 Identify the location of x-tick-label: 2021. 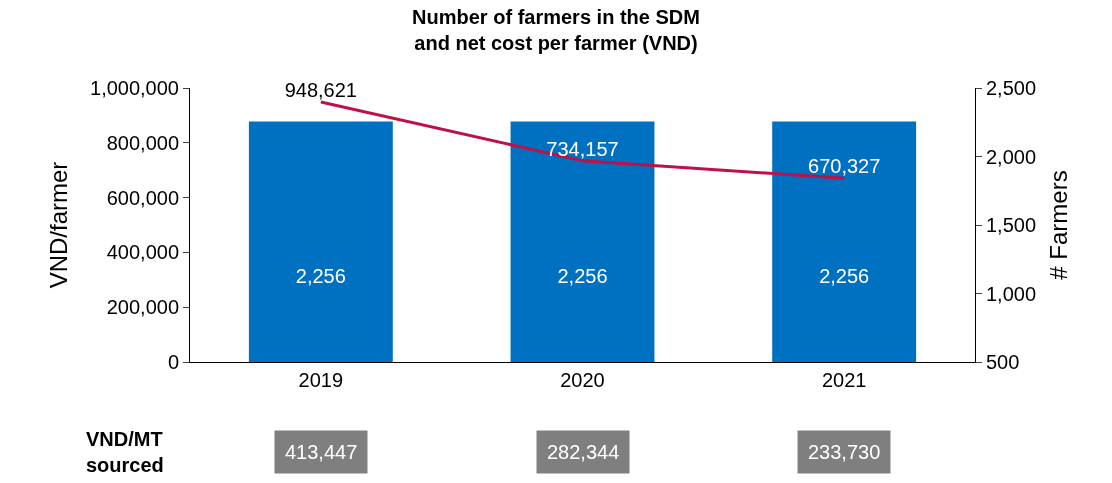
(844, 380).